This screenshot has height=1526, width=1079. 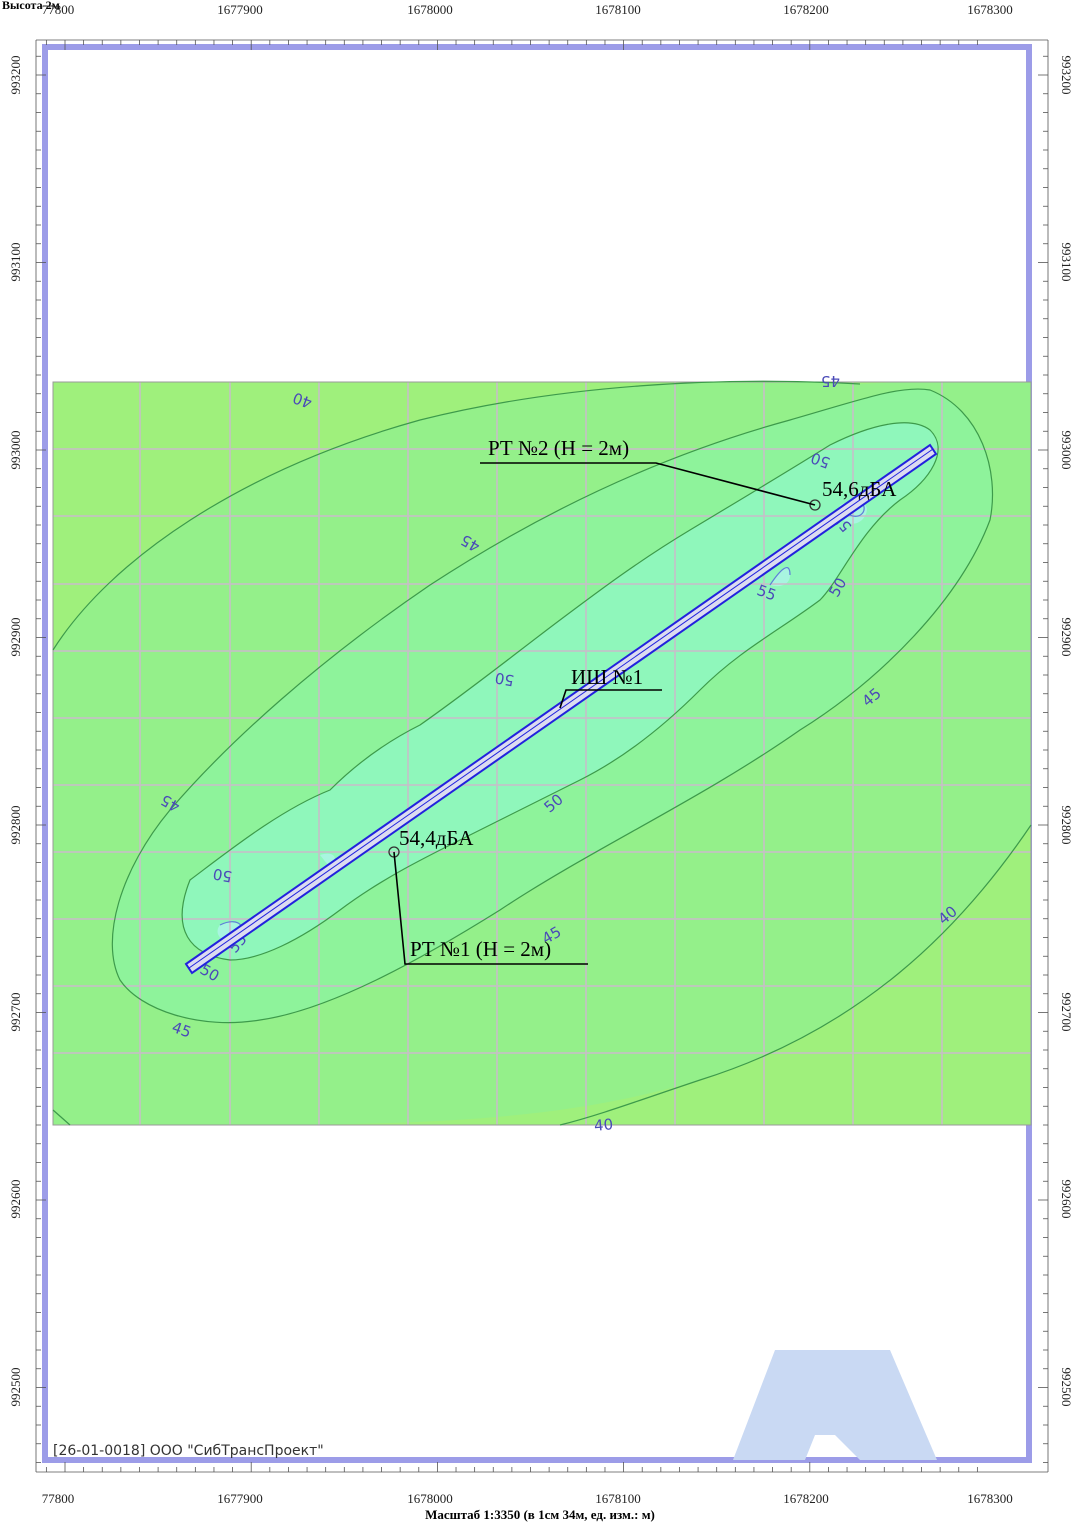 What do you see at coordinates (795, 975) in the screenshot?
I see `contour-40-south` at bounding box center [795, 975].